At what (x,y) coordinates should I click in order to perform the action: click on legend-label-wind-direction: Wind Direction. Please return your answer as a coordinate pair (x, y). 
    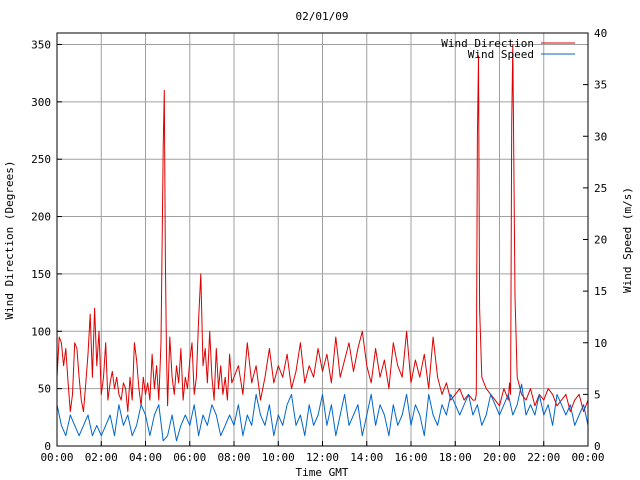
    Looking at the image, I should click on (487, 43).